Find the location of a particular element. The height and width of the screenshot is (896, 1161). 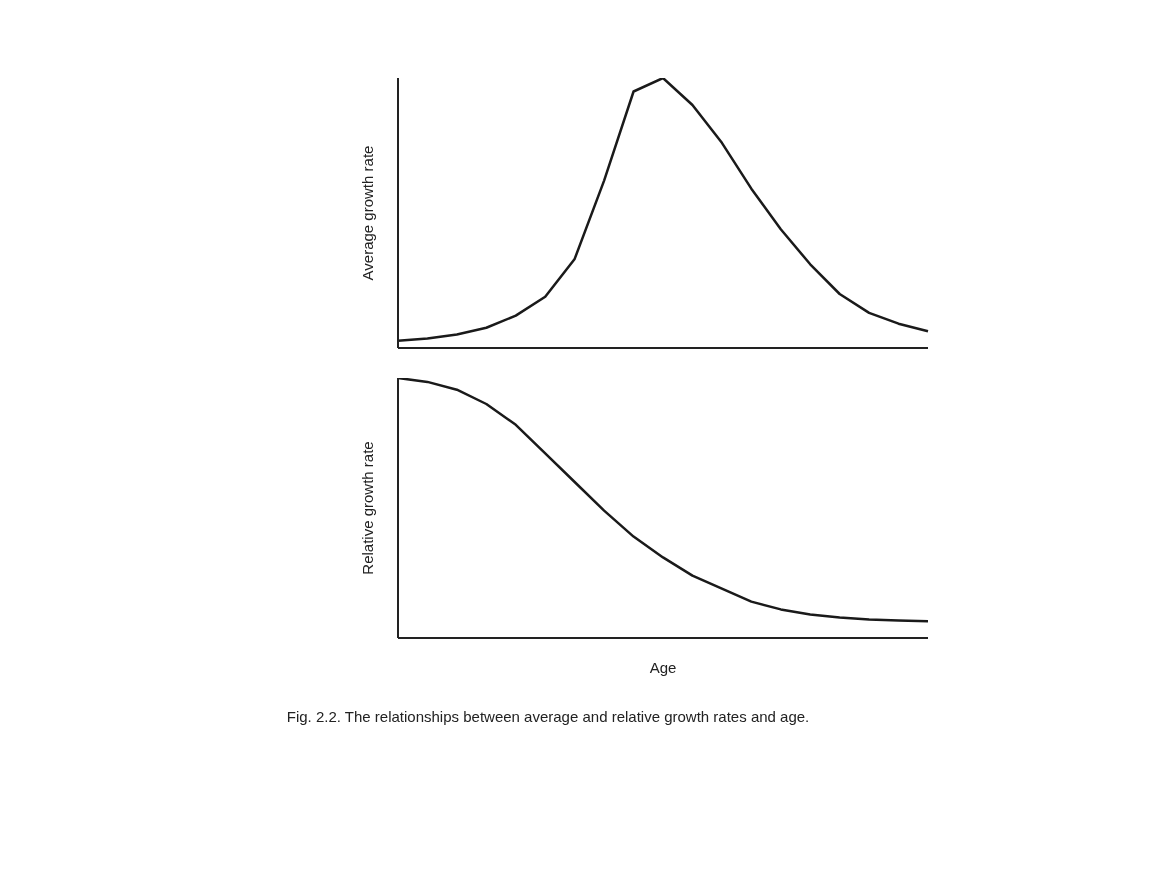

caption: Fig. 2.2. The relationships between average and relative growth rates and age. is located at coordinates (548, 716).